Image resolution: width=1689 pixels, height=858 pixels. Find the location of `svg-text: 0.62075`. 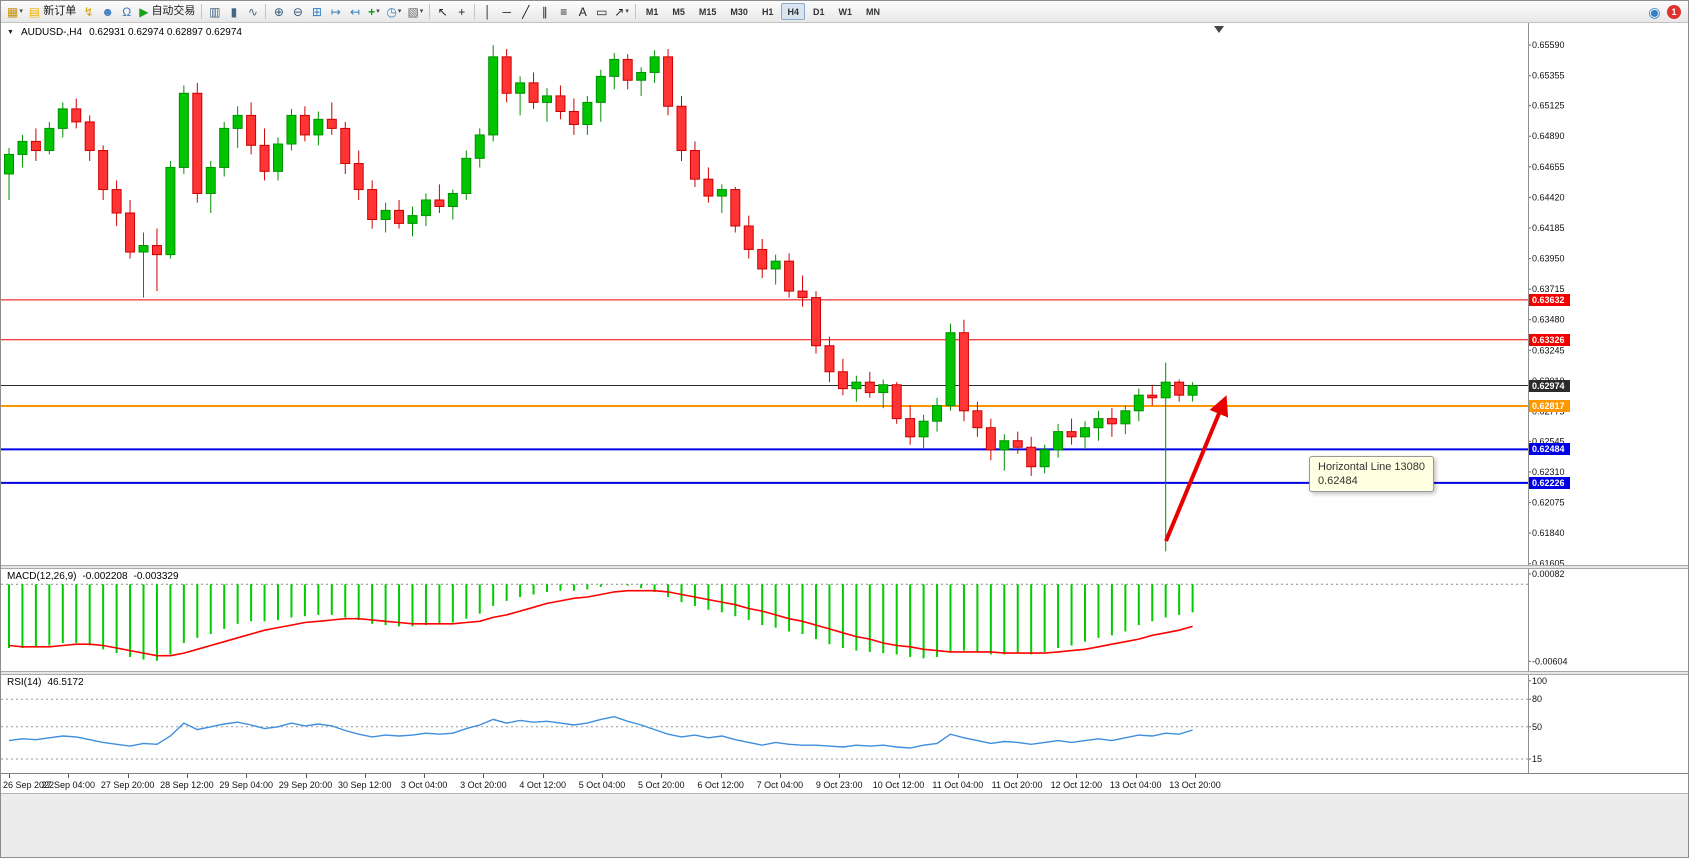

svg-text: 0.62075 is located at coordinates (1548, 503).